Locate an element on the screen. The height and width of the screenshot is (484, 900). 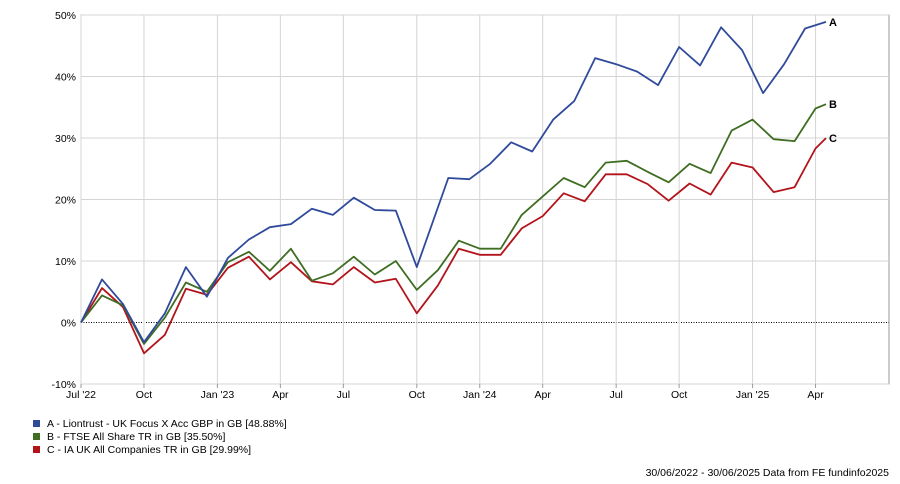
legend-label-b: B - FTSE All Share TR in GB [35.50%] is located at coordinates (136, 436).